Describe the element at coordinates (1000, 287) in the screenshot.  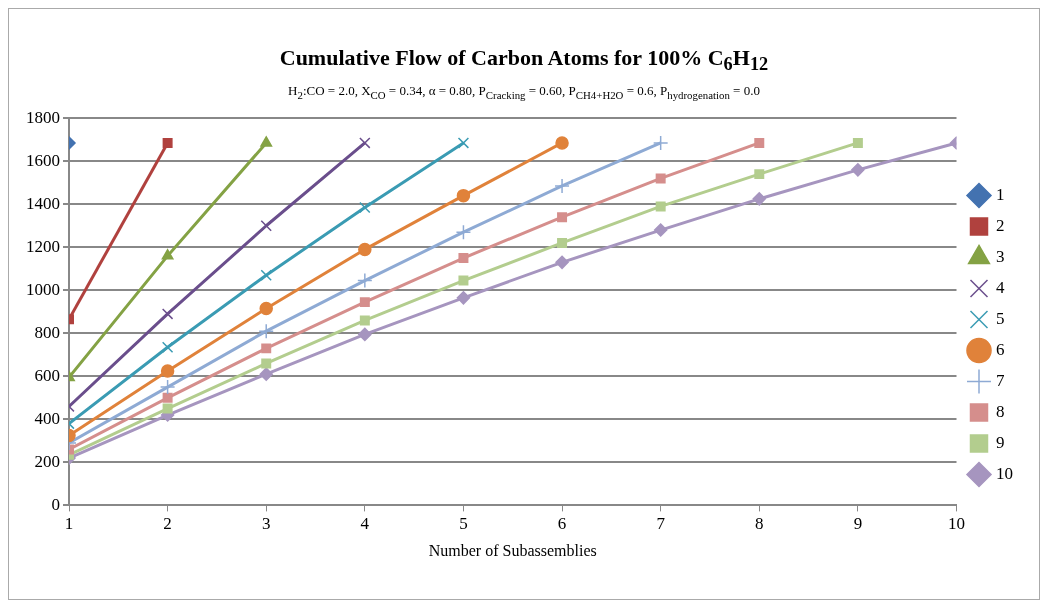
I see `legend-label: 4` at that location.